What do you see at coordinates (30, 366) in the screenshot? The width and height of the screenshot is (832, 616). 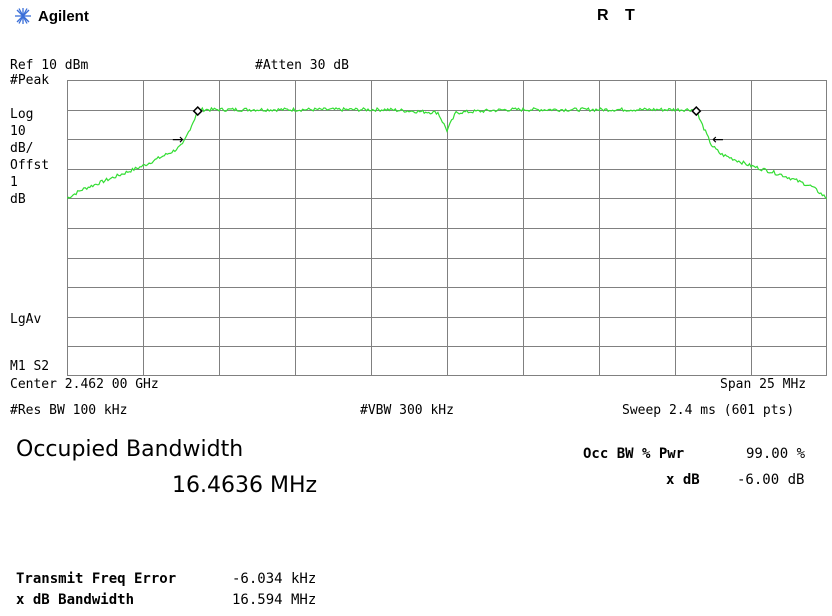 I see `marker-labels: M1 S2` at bounding box center [30, 366].